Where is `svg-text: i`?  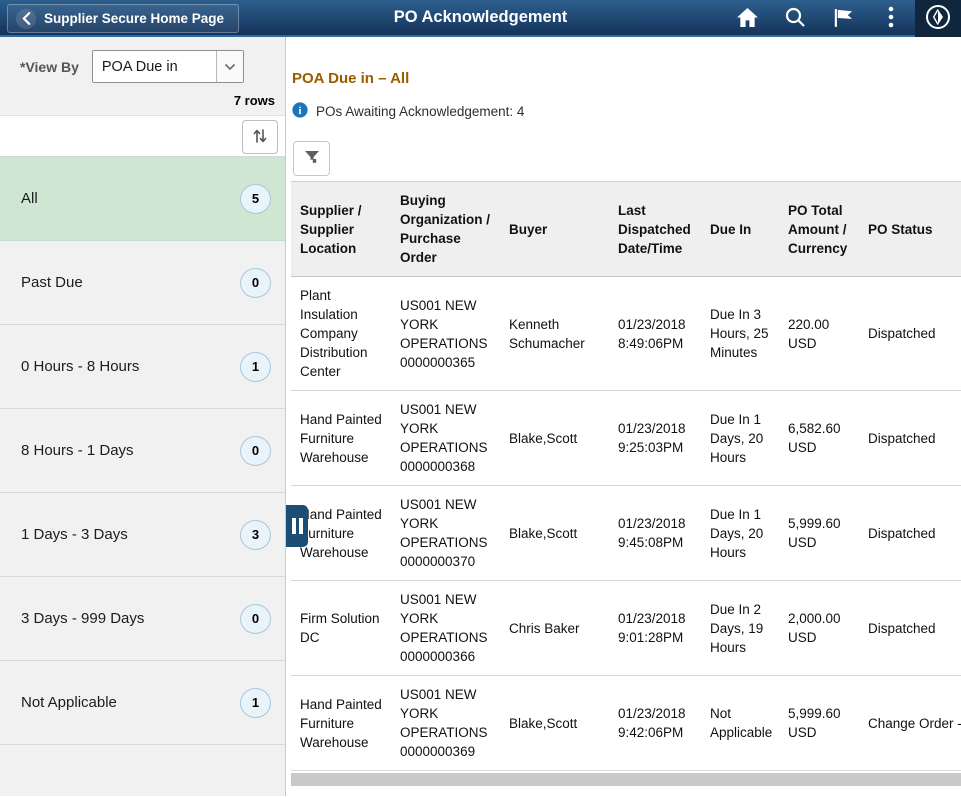
svg-text: i is located at coordinates (299, 111).